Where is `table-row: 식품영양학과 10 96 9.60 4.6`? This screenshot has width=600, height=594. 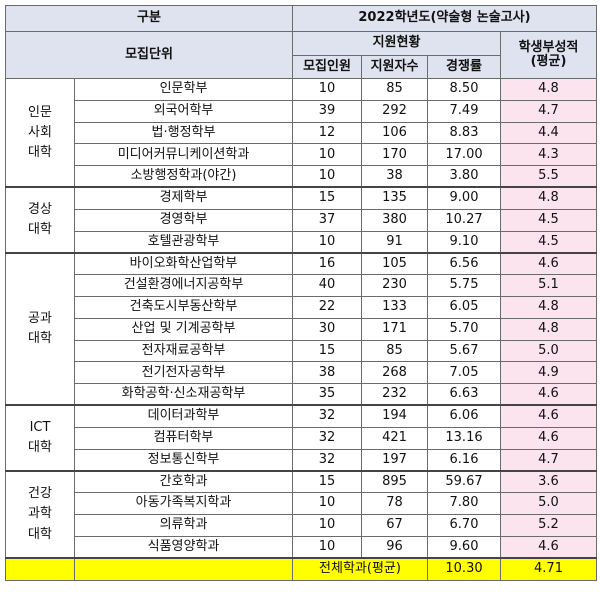 table-row: 식품영양학과 10 96 9.60 4.6 is located at coordinates (301, 547).